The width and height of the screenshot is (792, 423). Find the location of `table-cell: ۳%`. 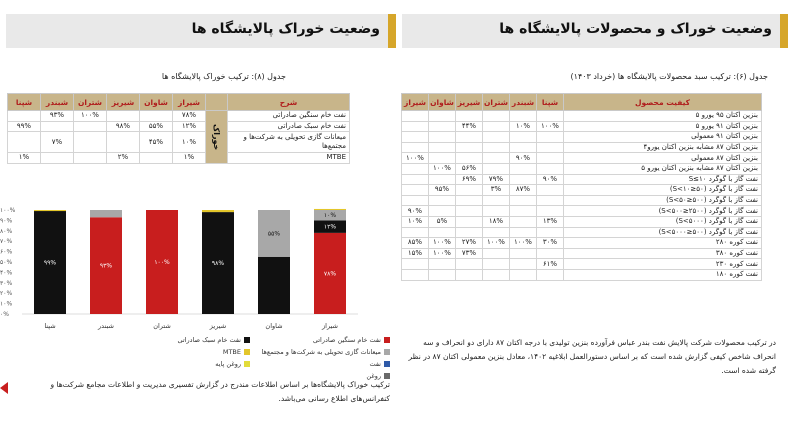

table-cell: ۳% is located at coordinates (496, 190).